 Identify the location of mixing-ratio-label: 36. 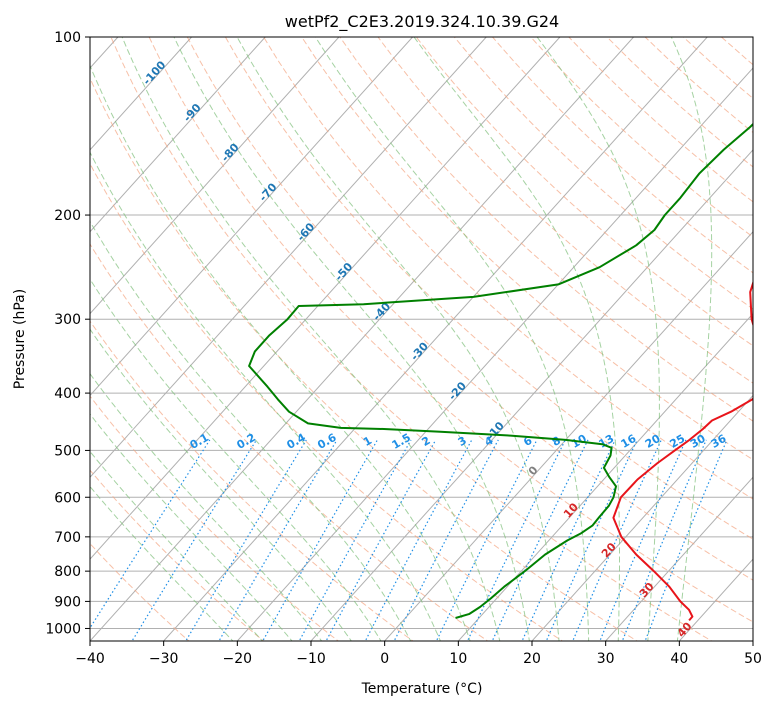
(719, 441).